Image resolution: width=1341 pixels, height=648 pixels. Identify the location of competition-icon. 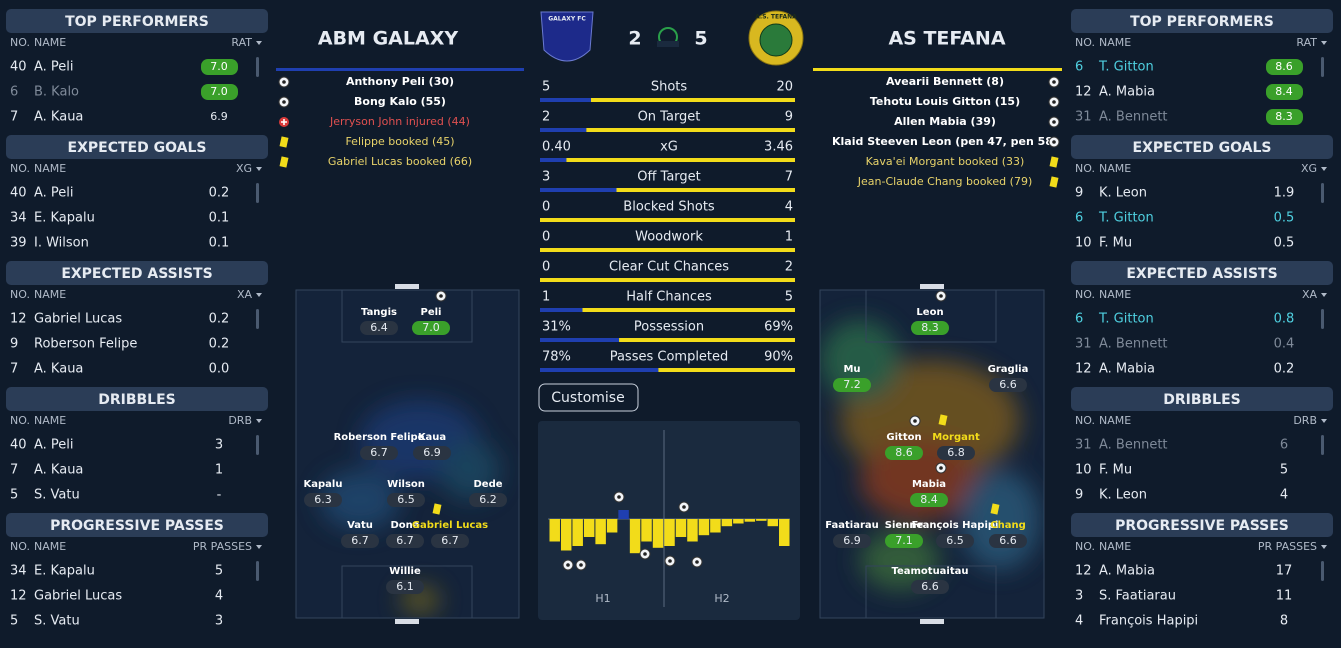
(668, 37).